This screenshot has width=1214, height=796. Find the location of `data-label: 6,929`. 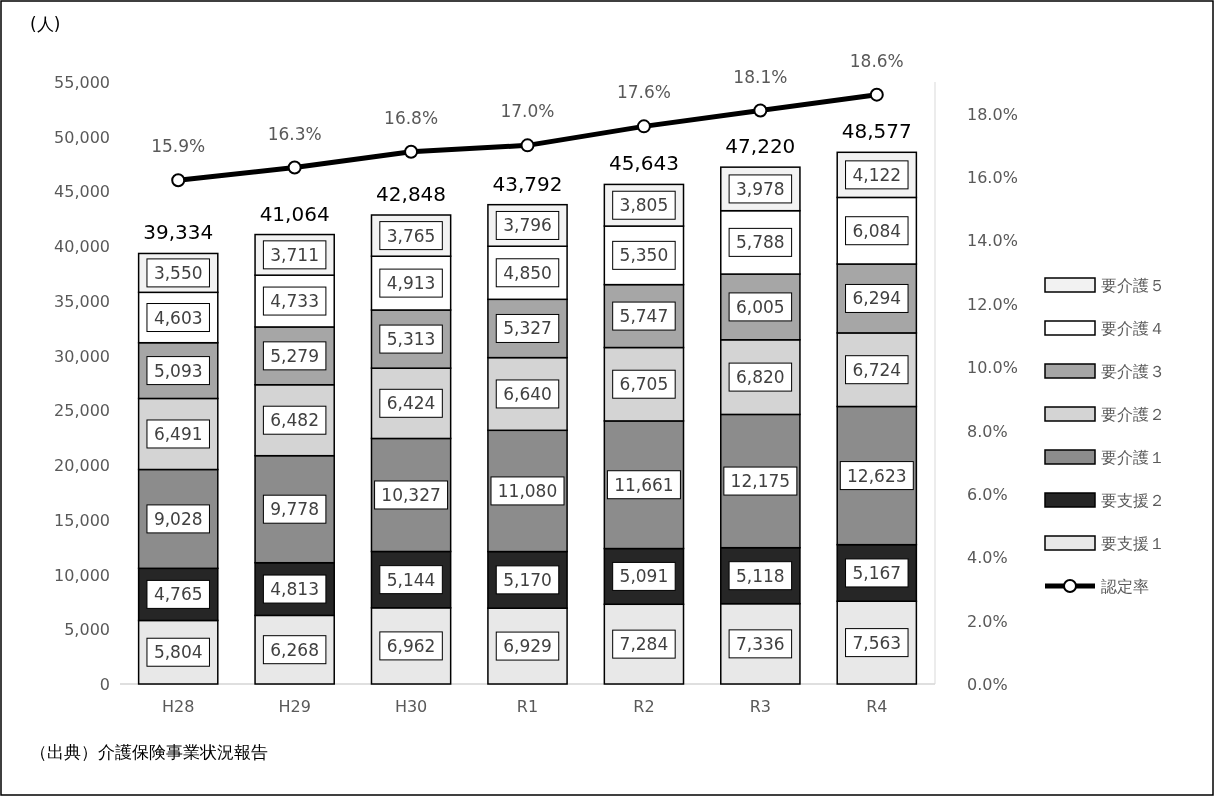

data-label: 6,929 is located at coordinates (527, 646).